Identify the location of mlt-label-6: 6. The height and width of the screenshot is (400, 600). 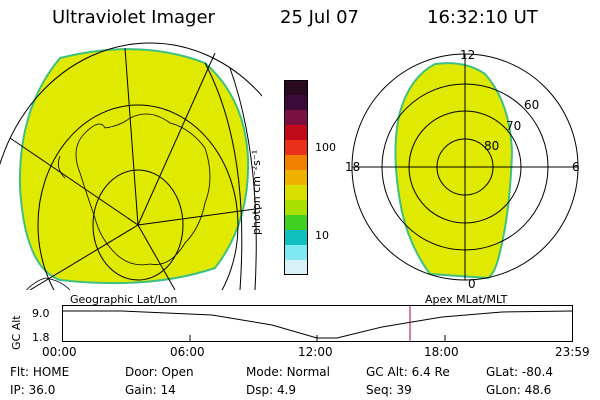
(576, 167).